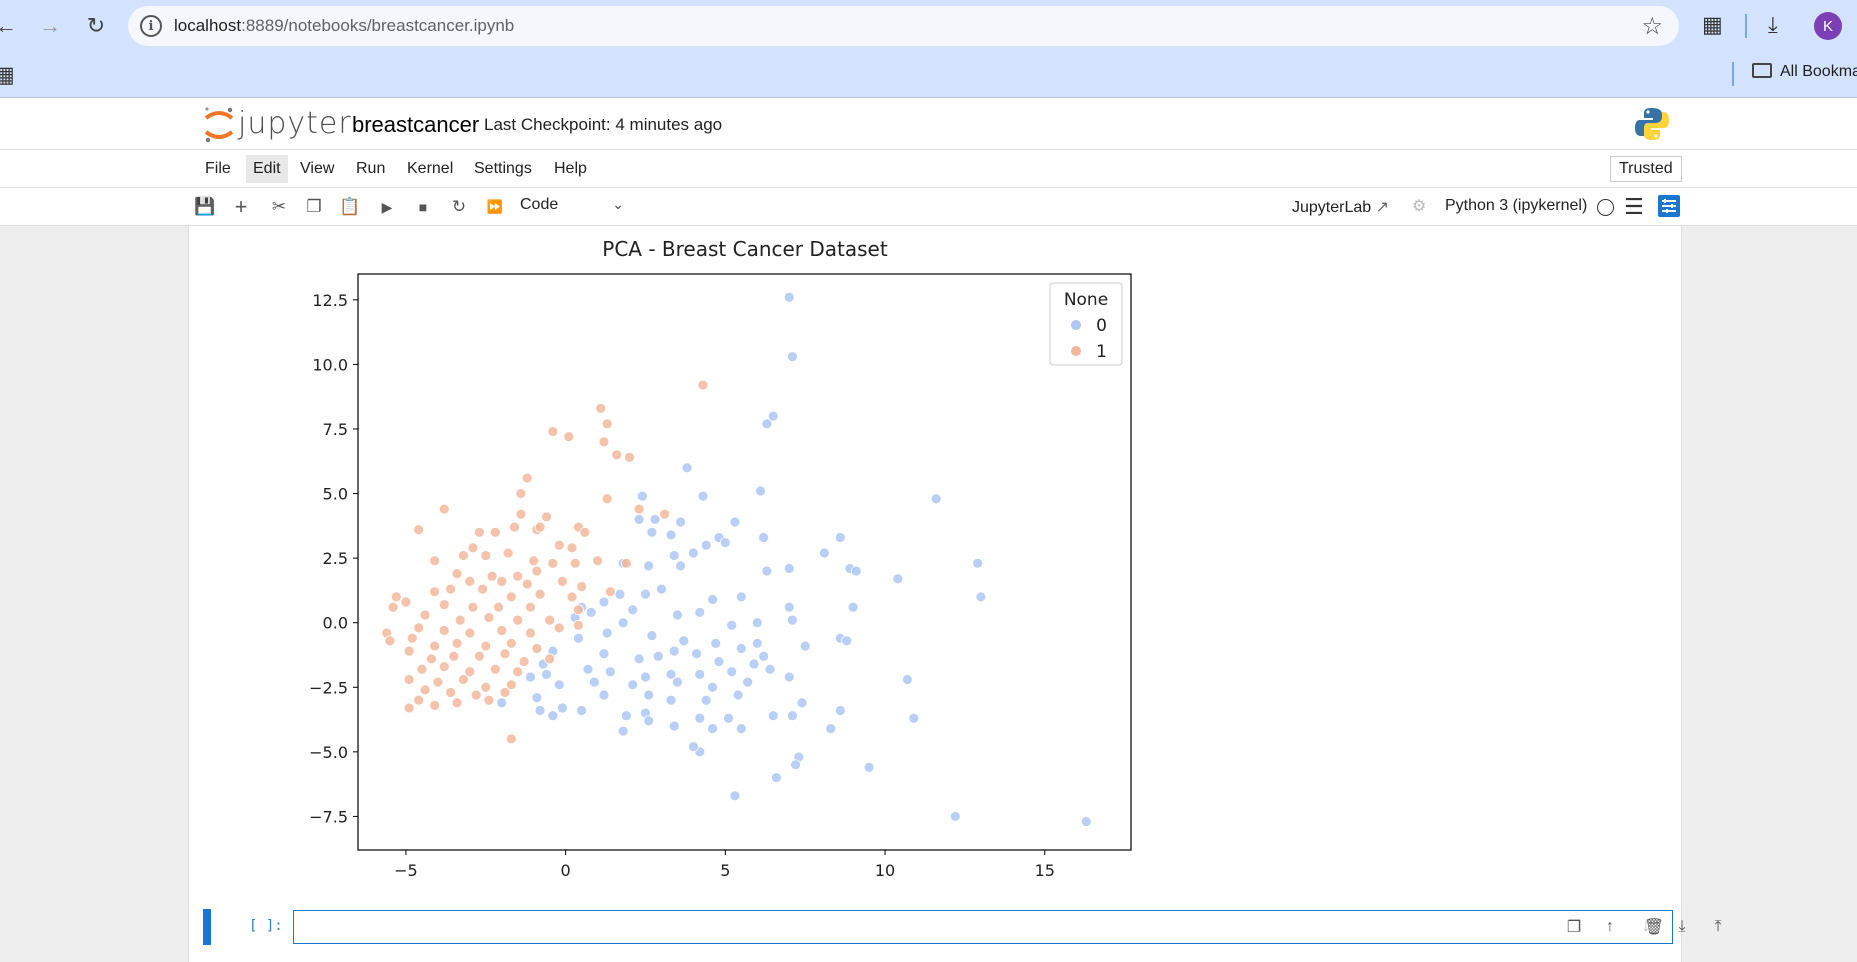 The height and width of the screenshot is (962, 1857). I want to click on duplicate-cell-icon: ❐, so click(1574, 927).